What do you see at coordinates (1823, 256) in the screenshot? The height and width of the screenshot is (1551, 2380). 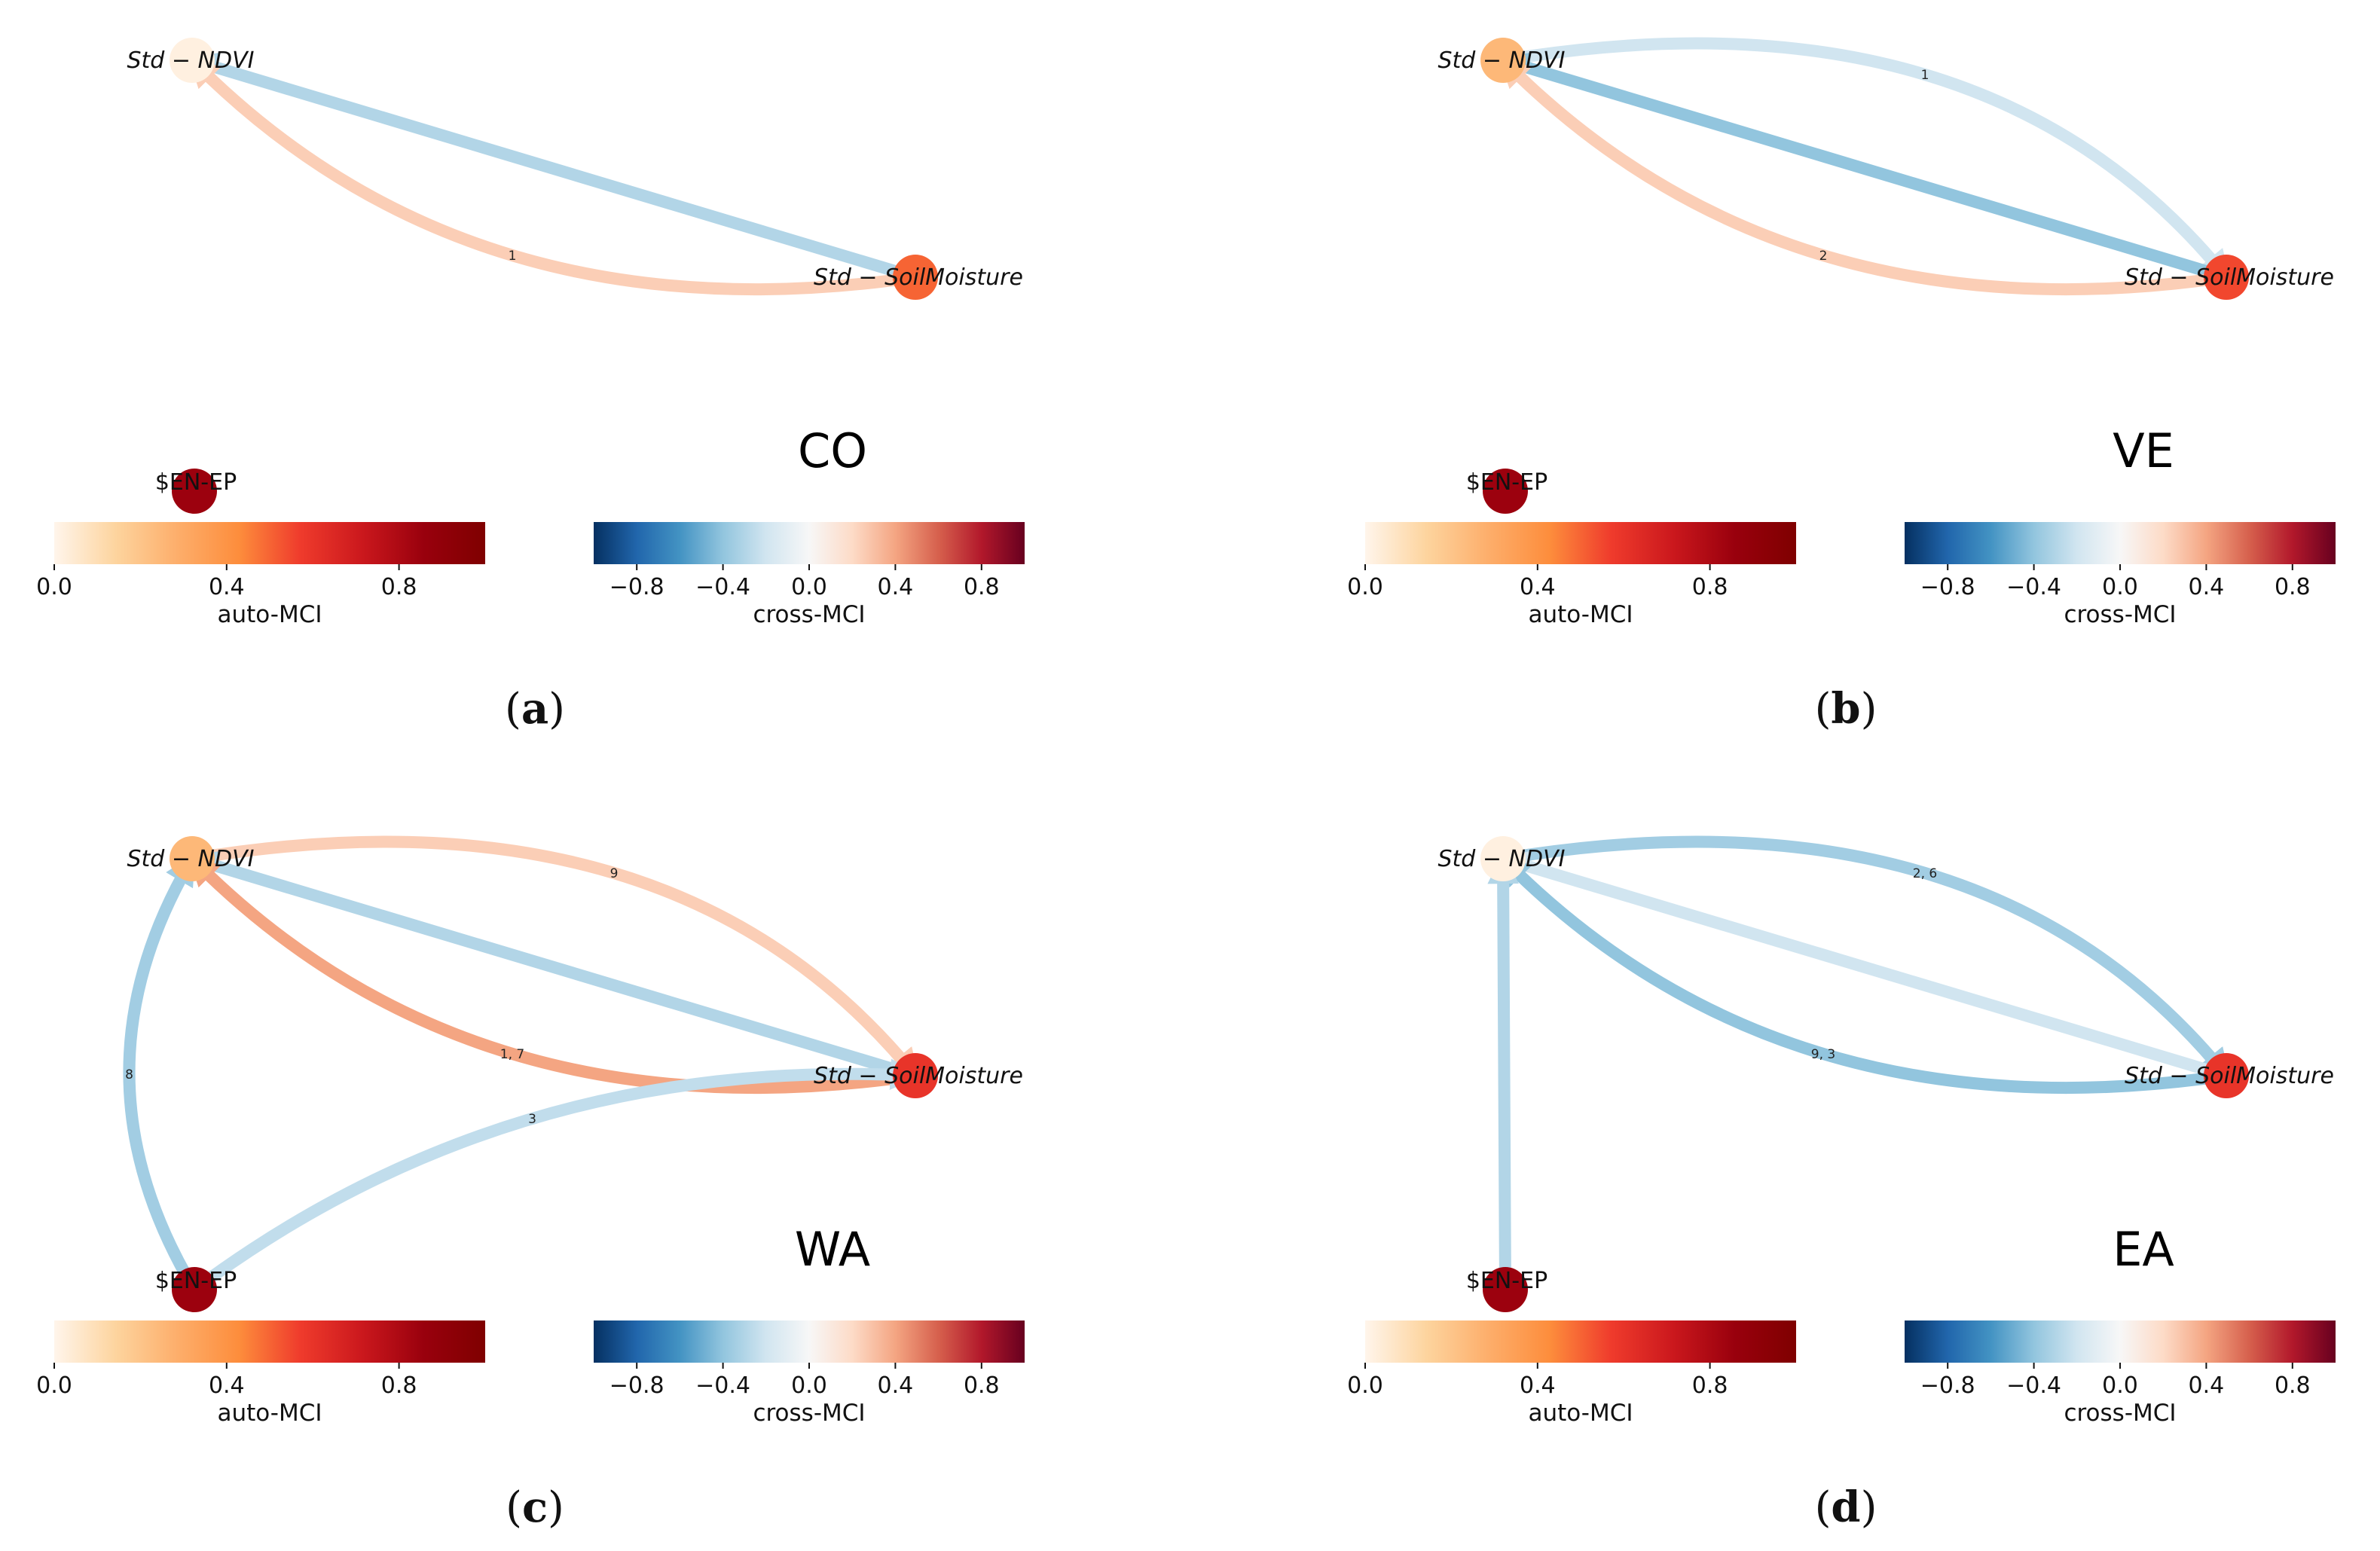 I see `edge-lag-label: 2` at bounding box center [1823, 256].